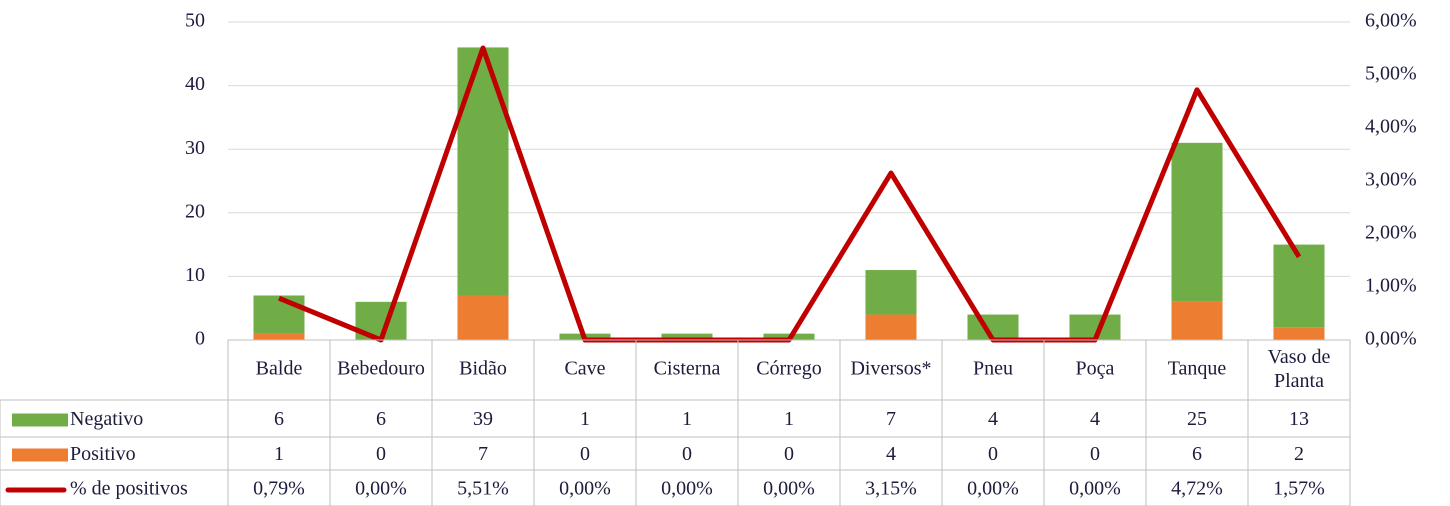  I want to click on y2-tick-label: 5,00%, so click(1391, 74).